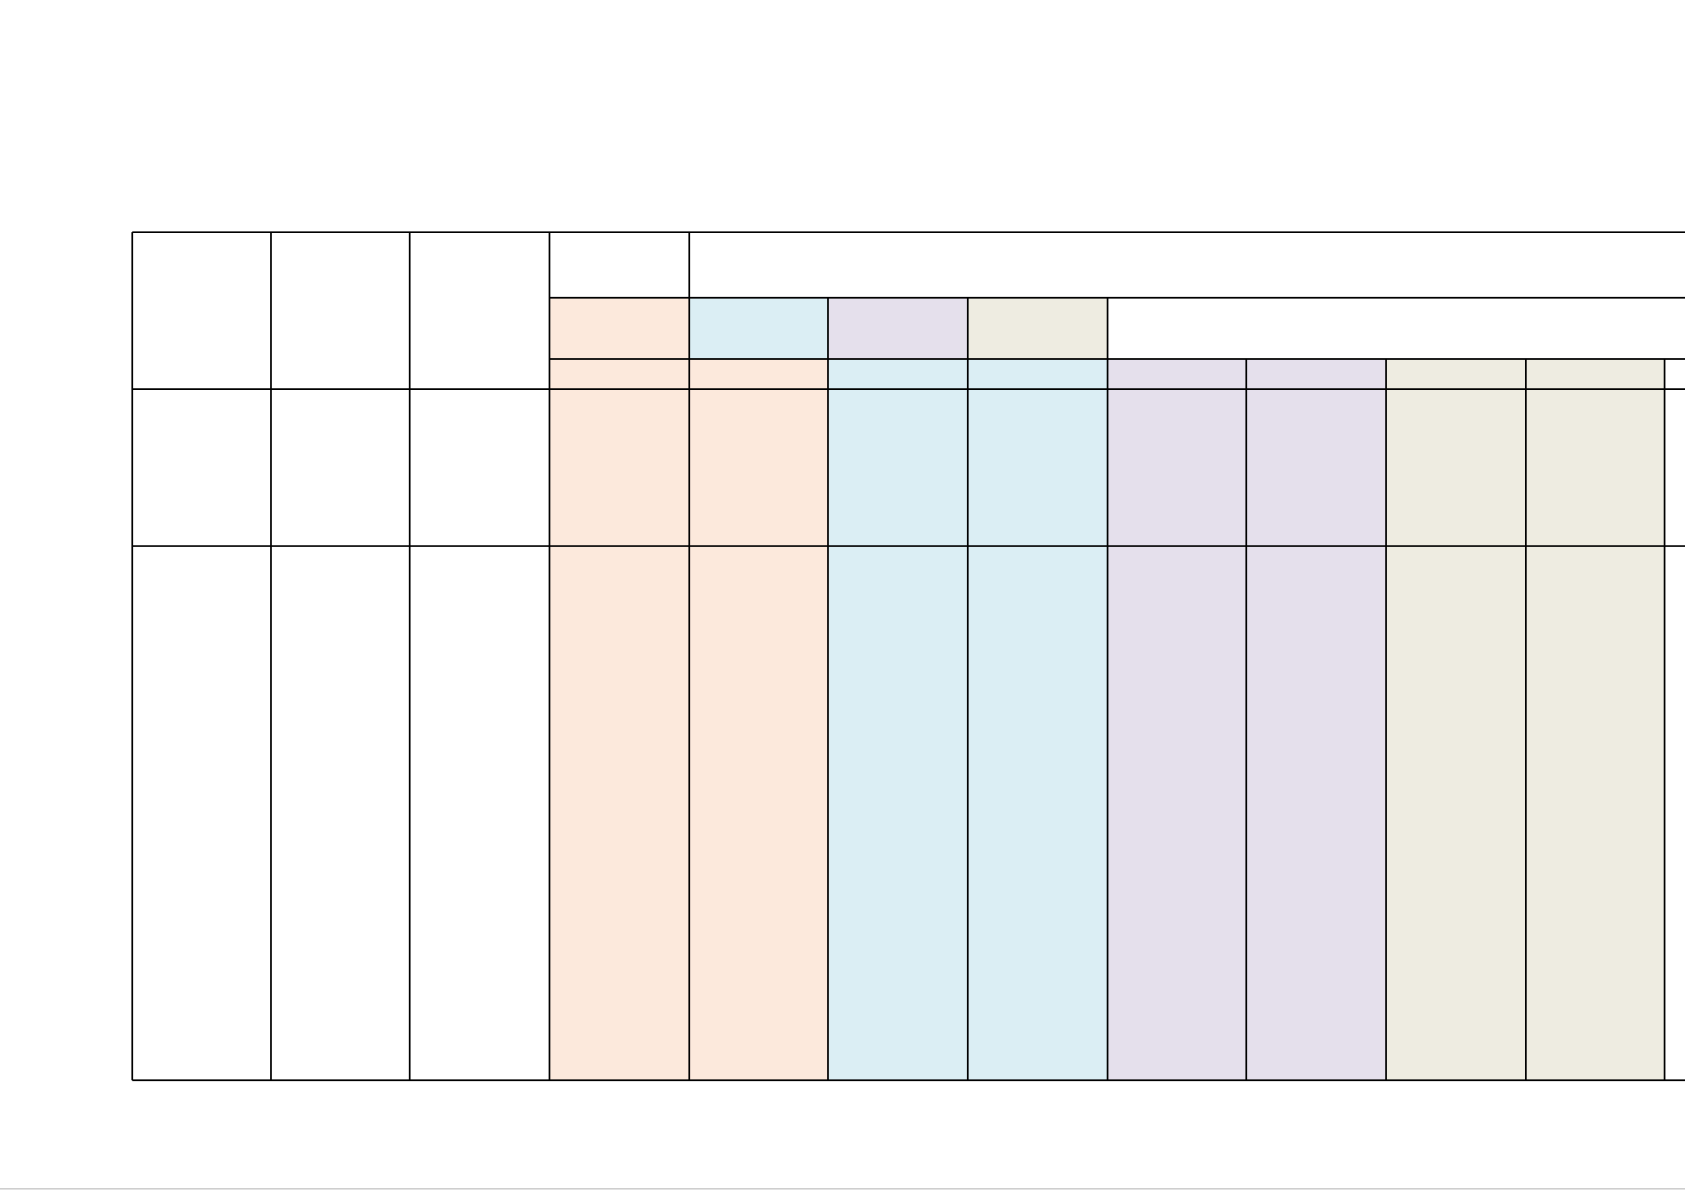  What do you see at coordinates (1037, 328) in the screenshot?
I see `cell-fill-beige` at bounding box center [1037, 328].